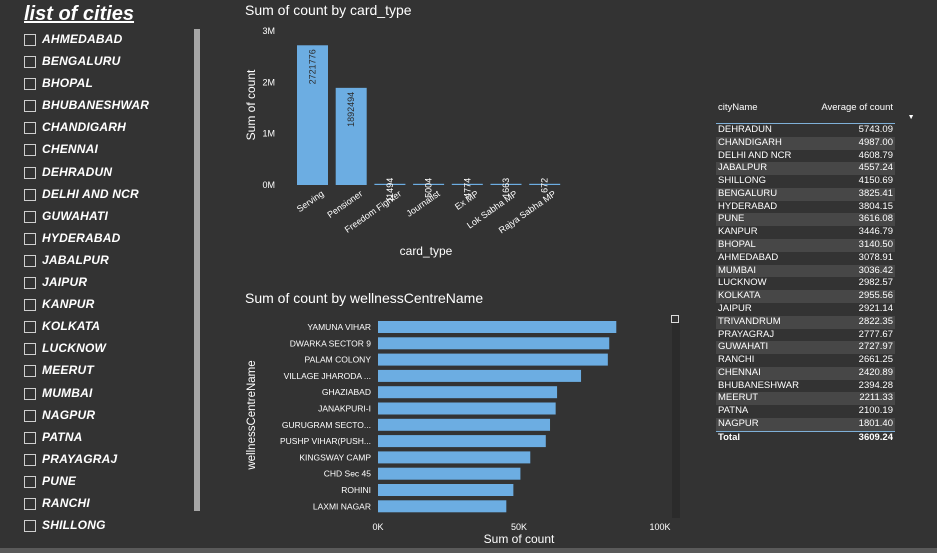  What do you see at coordinates (95, 483) in the screenshot?
I see `slicer-item: PUNE` at bounding box center [95, 483].